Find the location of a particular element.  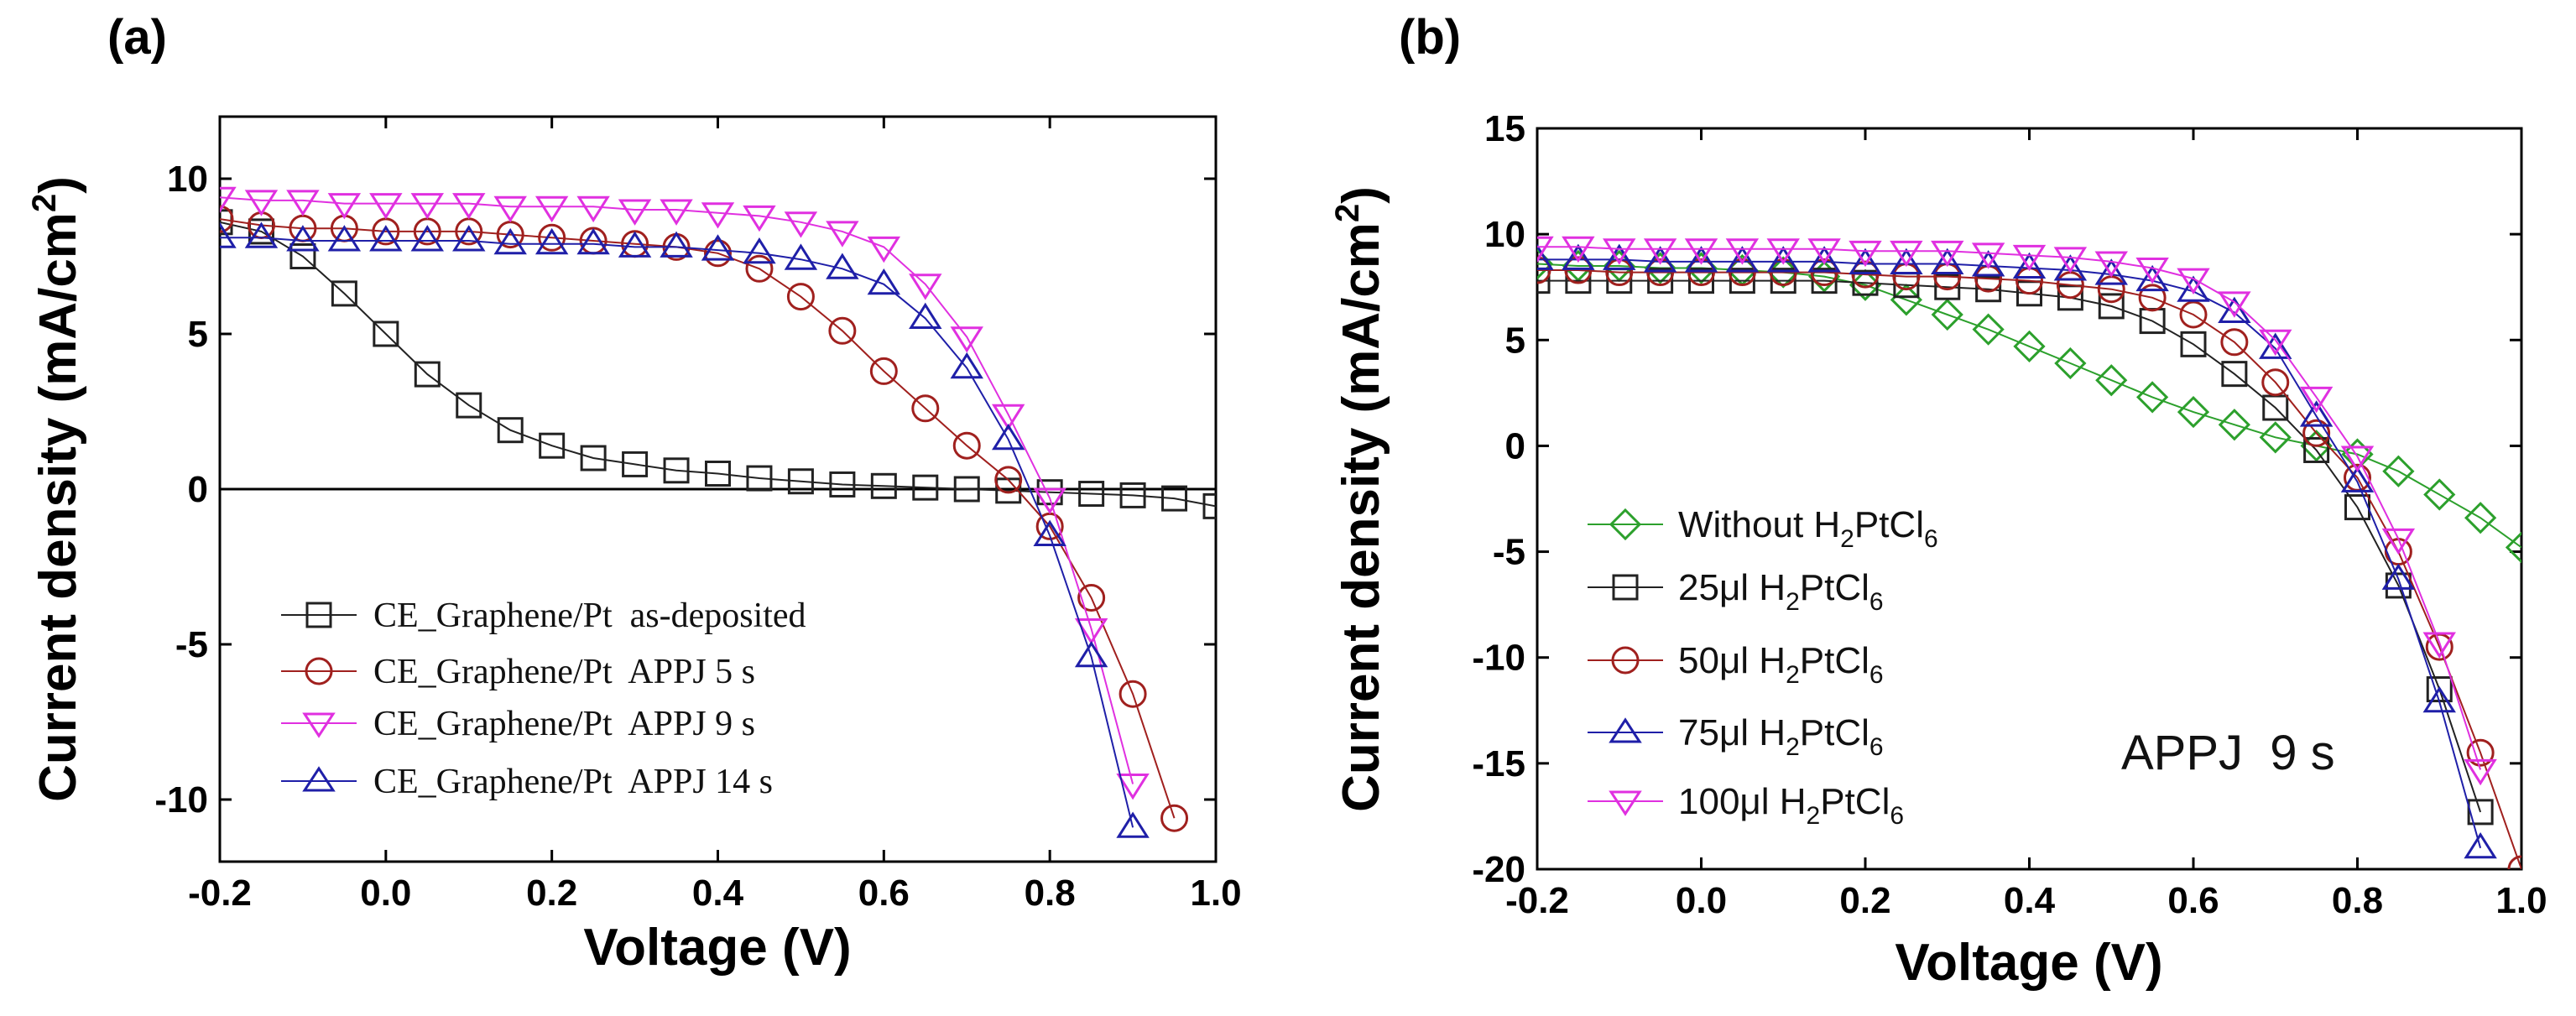

panel-b-y-tick-label: -15 is located at coordinates (1498, 763).